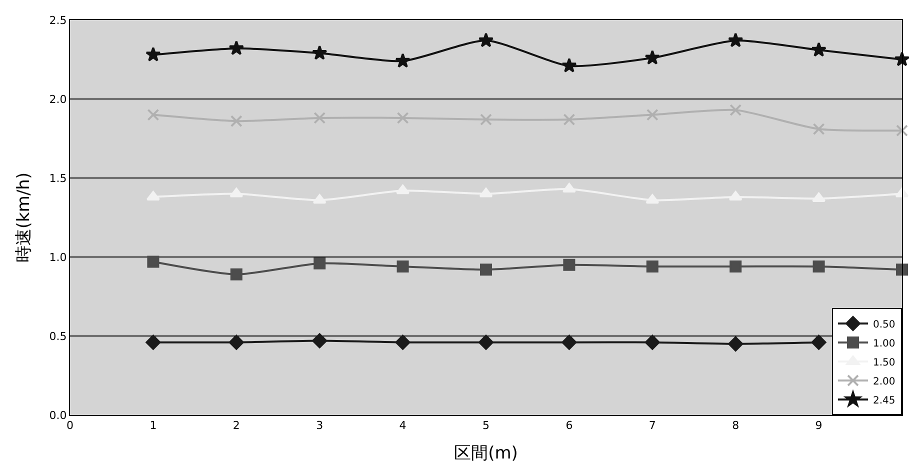  I want to click on x-tick-label: 3, so click(320, 425).